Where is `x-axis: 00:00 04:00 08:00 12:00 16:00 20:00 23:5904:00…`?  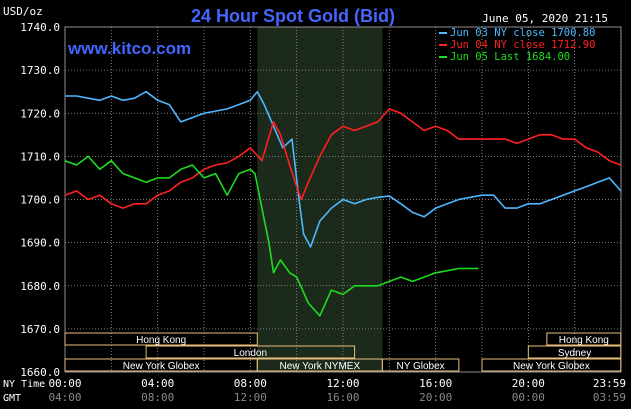 x-axis: 00:00 04:00 08:00 12:00 16:00 20:00 23:5904:00… is located at coordinates (337, 390).